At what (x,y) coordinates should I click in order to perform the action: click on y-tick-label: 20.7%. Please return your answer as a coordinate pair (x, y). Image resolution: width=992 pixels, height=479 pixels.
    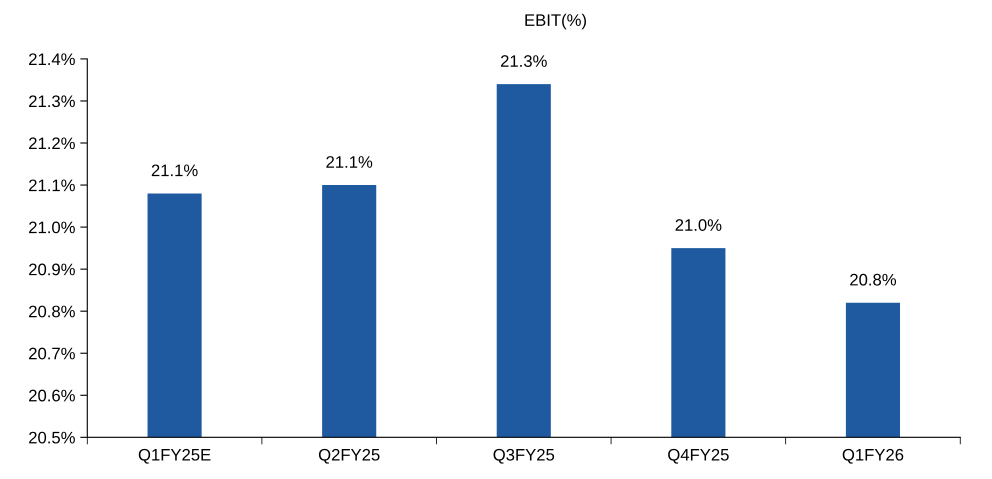
    Looking at the image, I should click on (52, 354).